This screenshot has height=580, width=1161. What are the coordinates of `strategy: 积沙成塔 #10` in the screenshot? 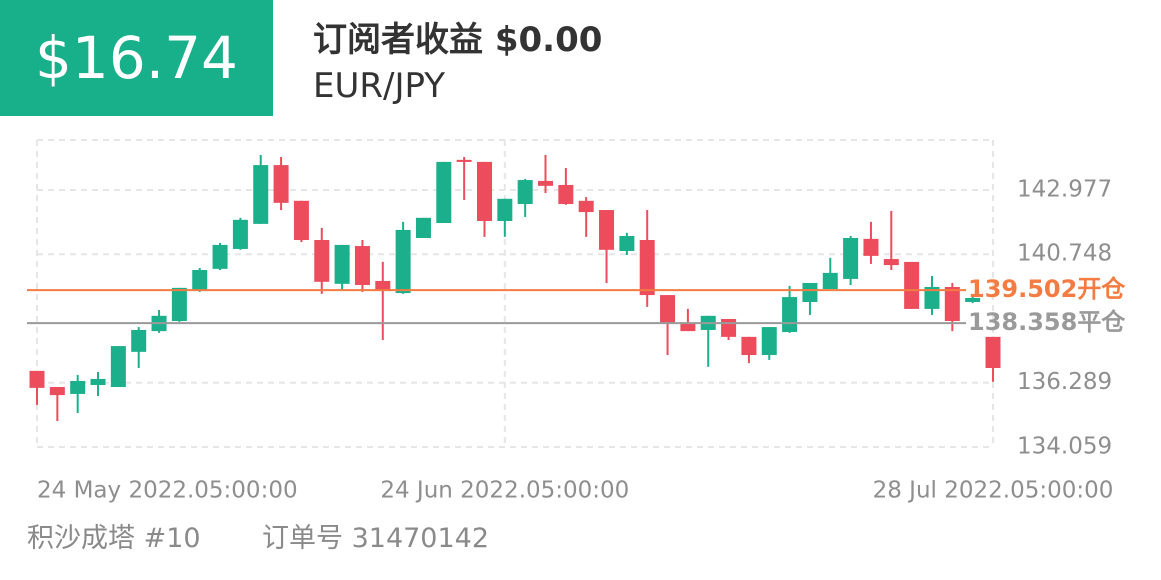 It's located at (114, 538).